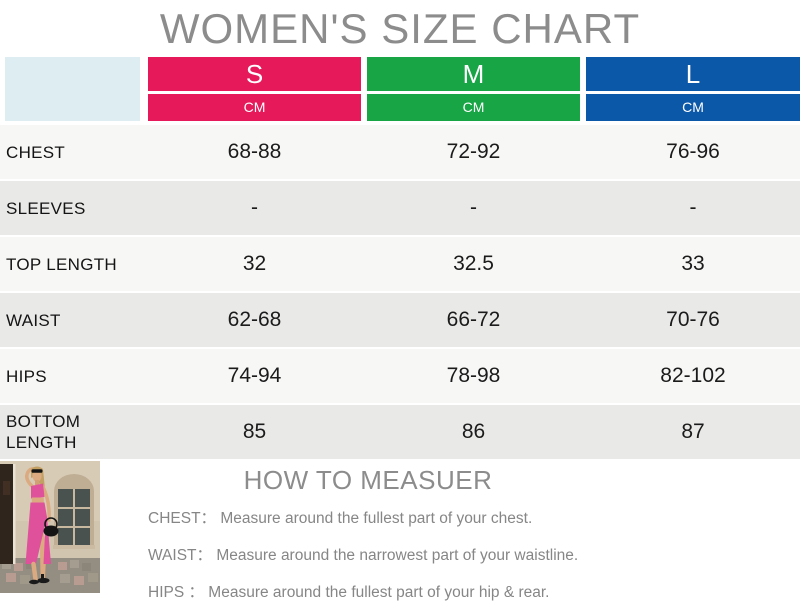  I want to click on instruction-label: WAIST：, so click(180, 555).